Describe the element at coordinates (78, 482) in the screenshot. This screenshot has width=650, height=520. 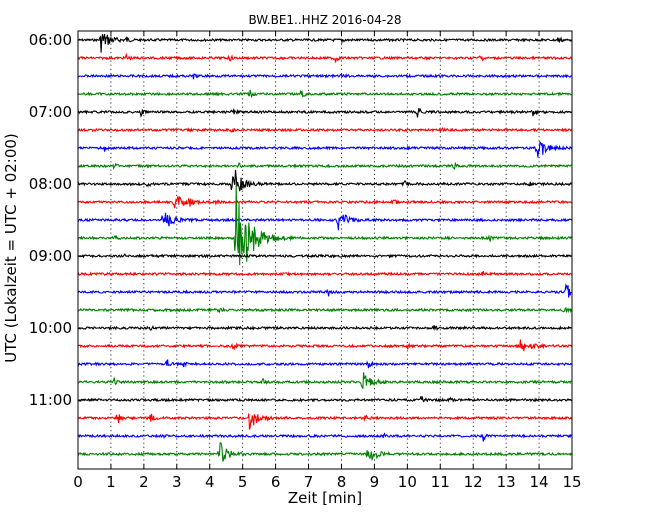
I see `x-tick-label: 0` at that location.